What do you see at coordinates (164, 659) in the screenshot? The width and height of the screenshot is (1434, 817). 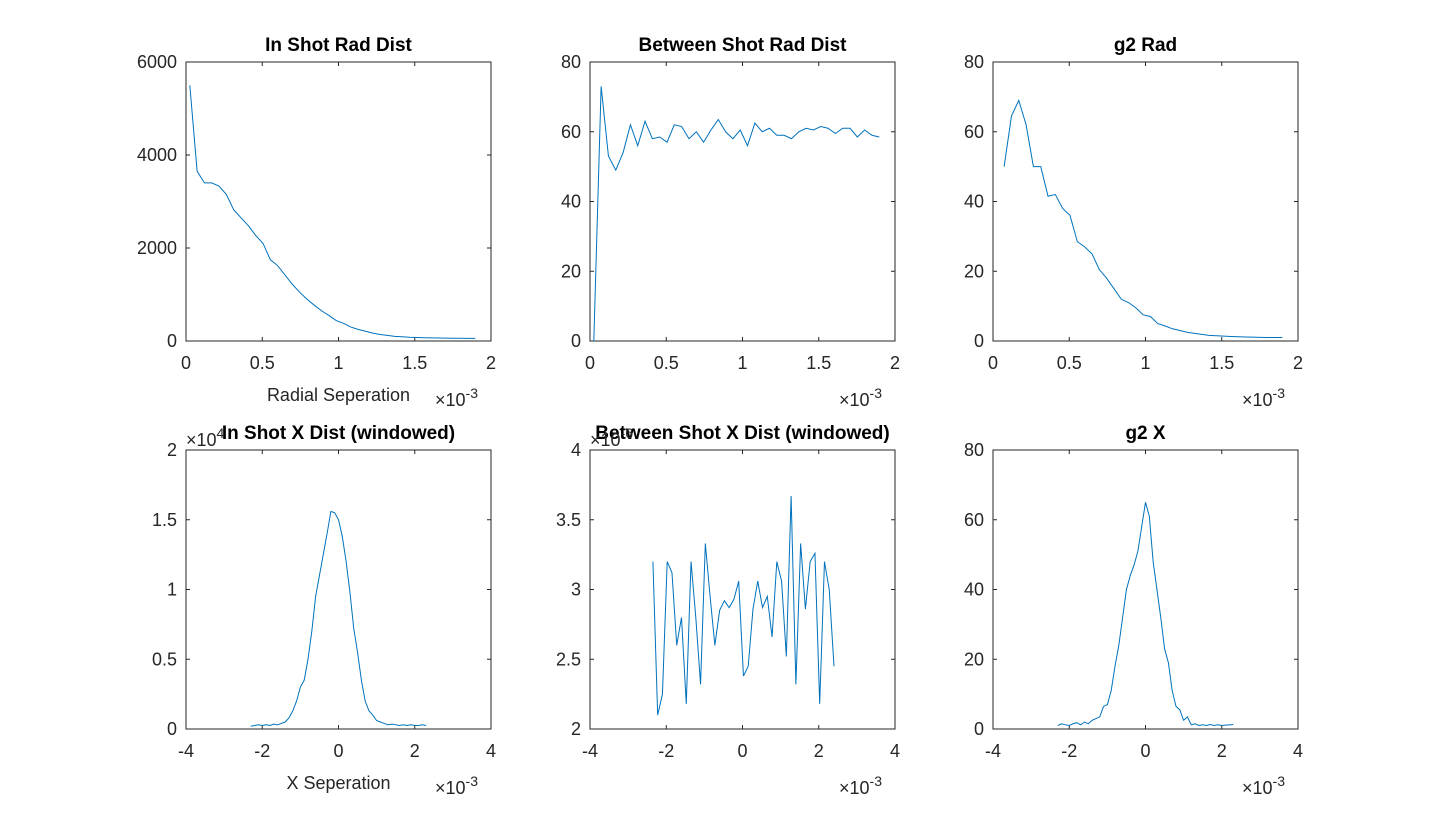 I see `y-tick-label: 0.5` at bounding box center [164, 659].